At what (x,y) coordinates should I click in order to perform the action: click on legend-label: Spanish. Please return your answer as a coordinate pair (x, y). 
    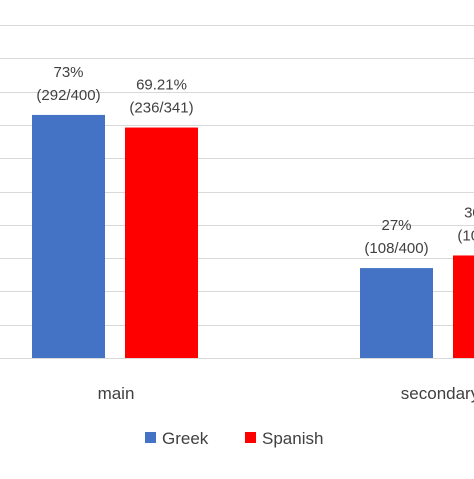
    Looking at the image, I should click on (292, 438).